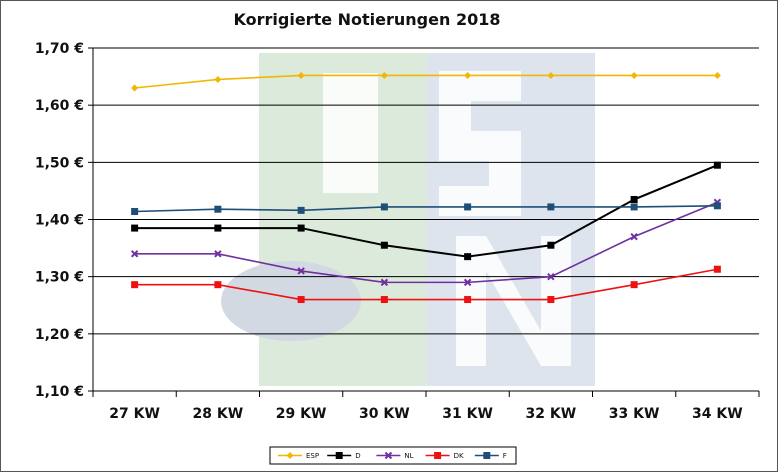  What do you see at coordinates (384, 414) in the screenshot?
I see `x-tick-label: 30 KW` at bounding box center [384, 414].